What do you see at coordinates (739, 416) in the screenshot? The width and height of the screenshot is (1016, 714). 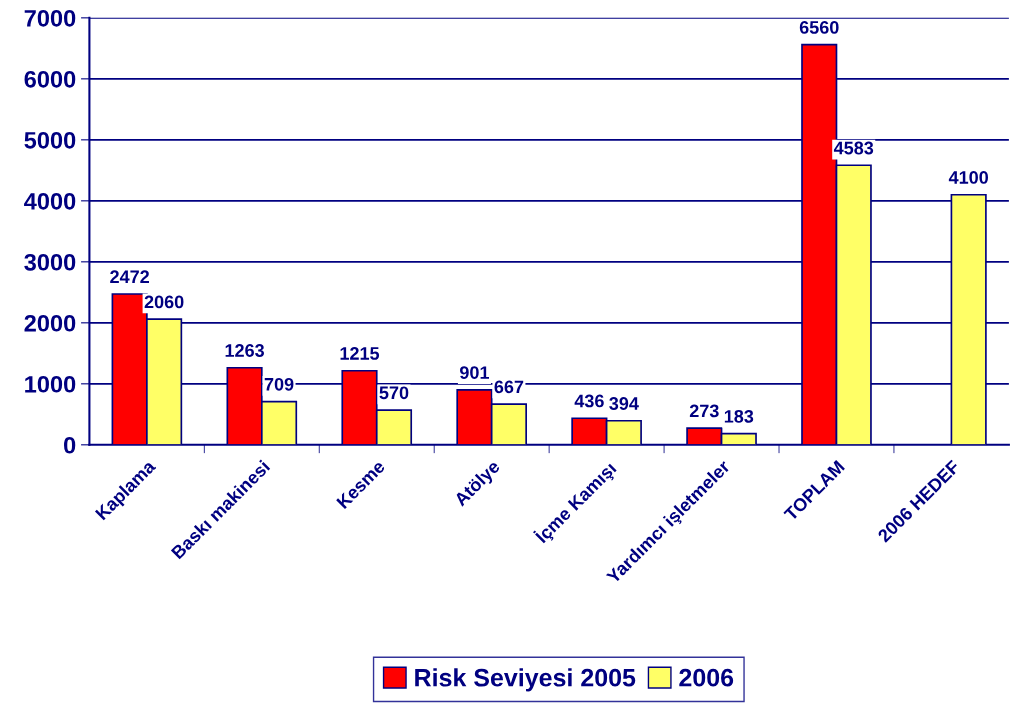 I see `data-label: 183` at bounding box center [739, 416].